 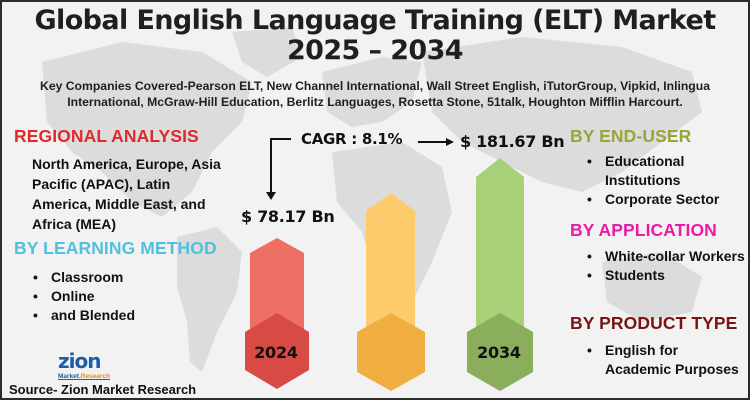 I want to click on source-text: Source- Zion Market Research, so click(x=103, y=389).